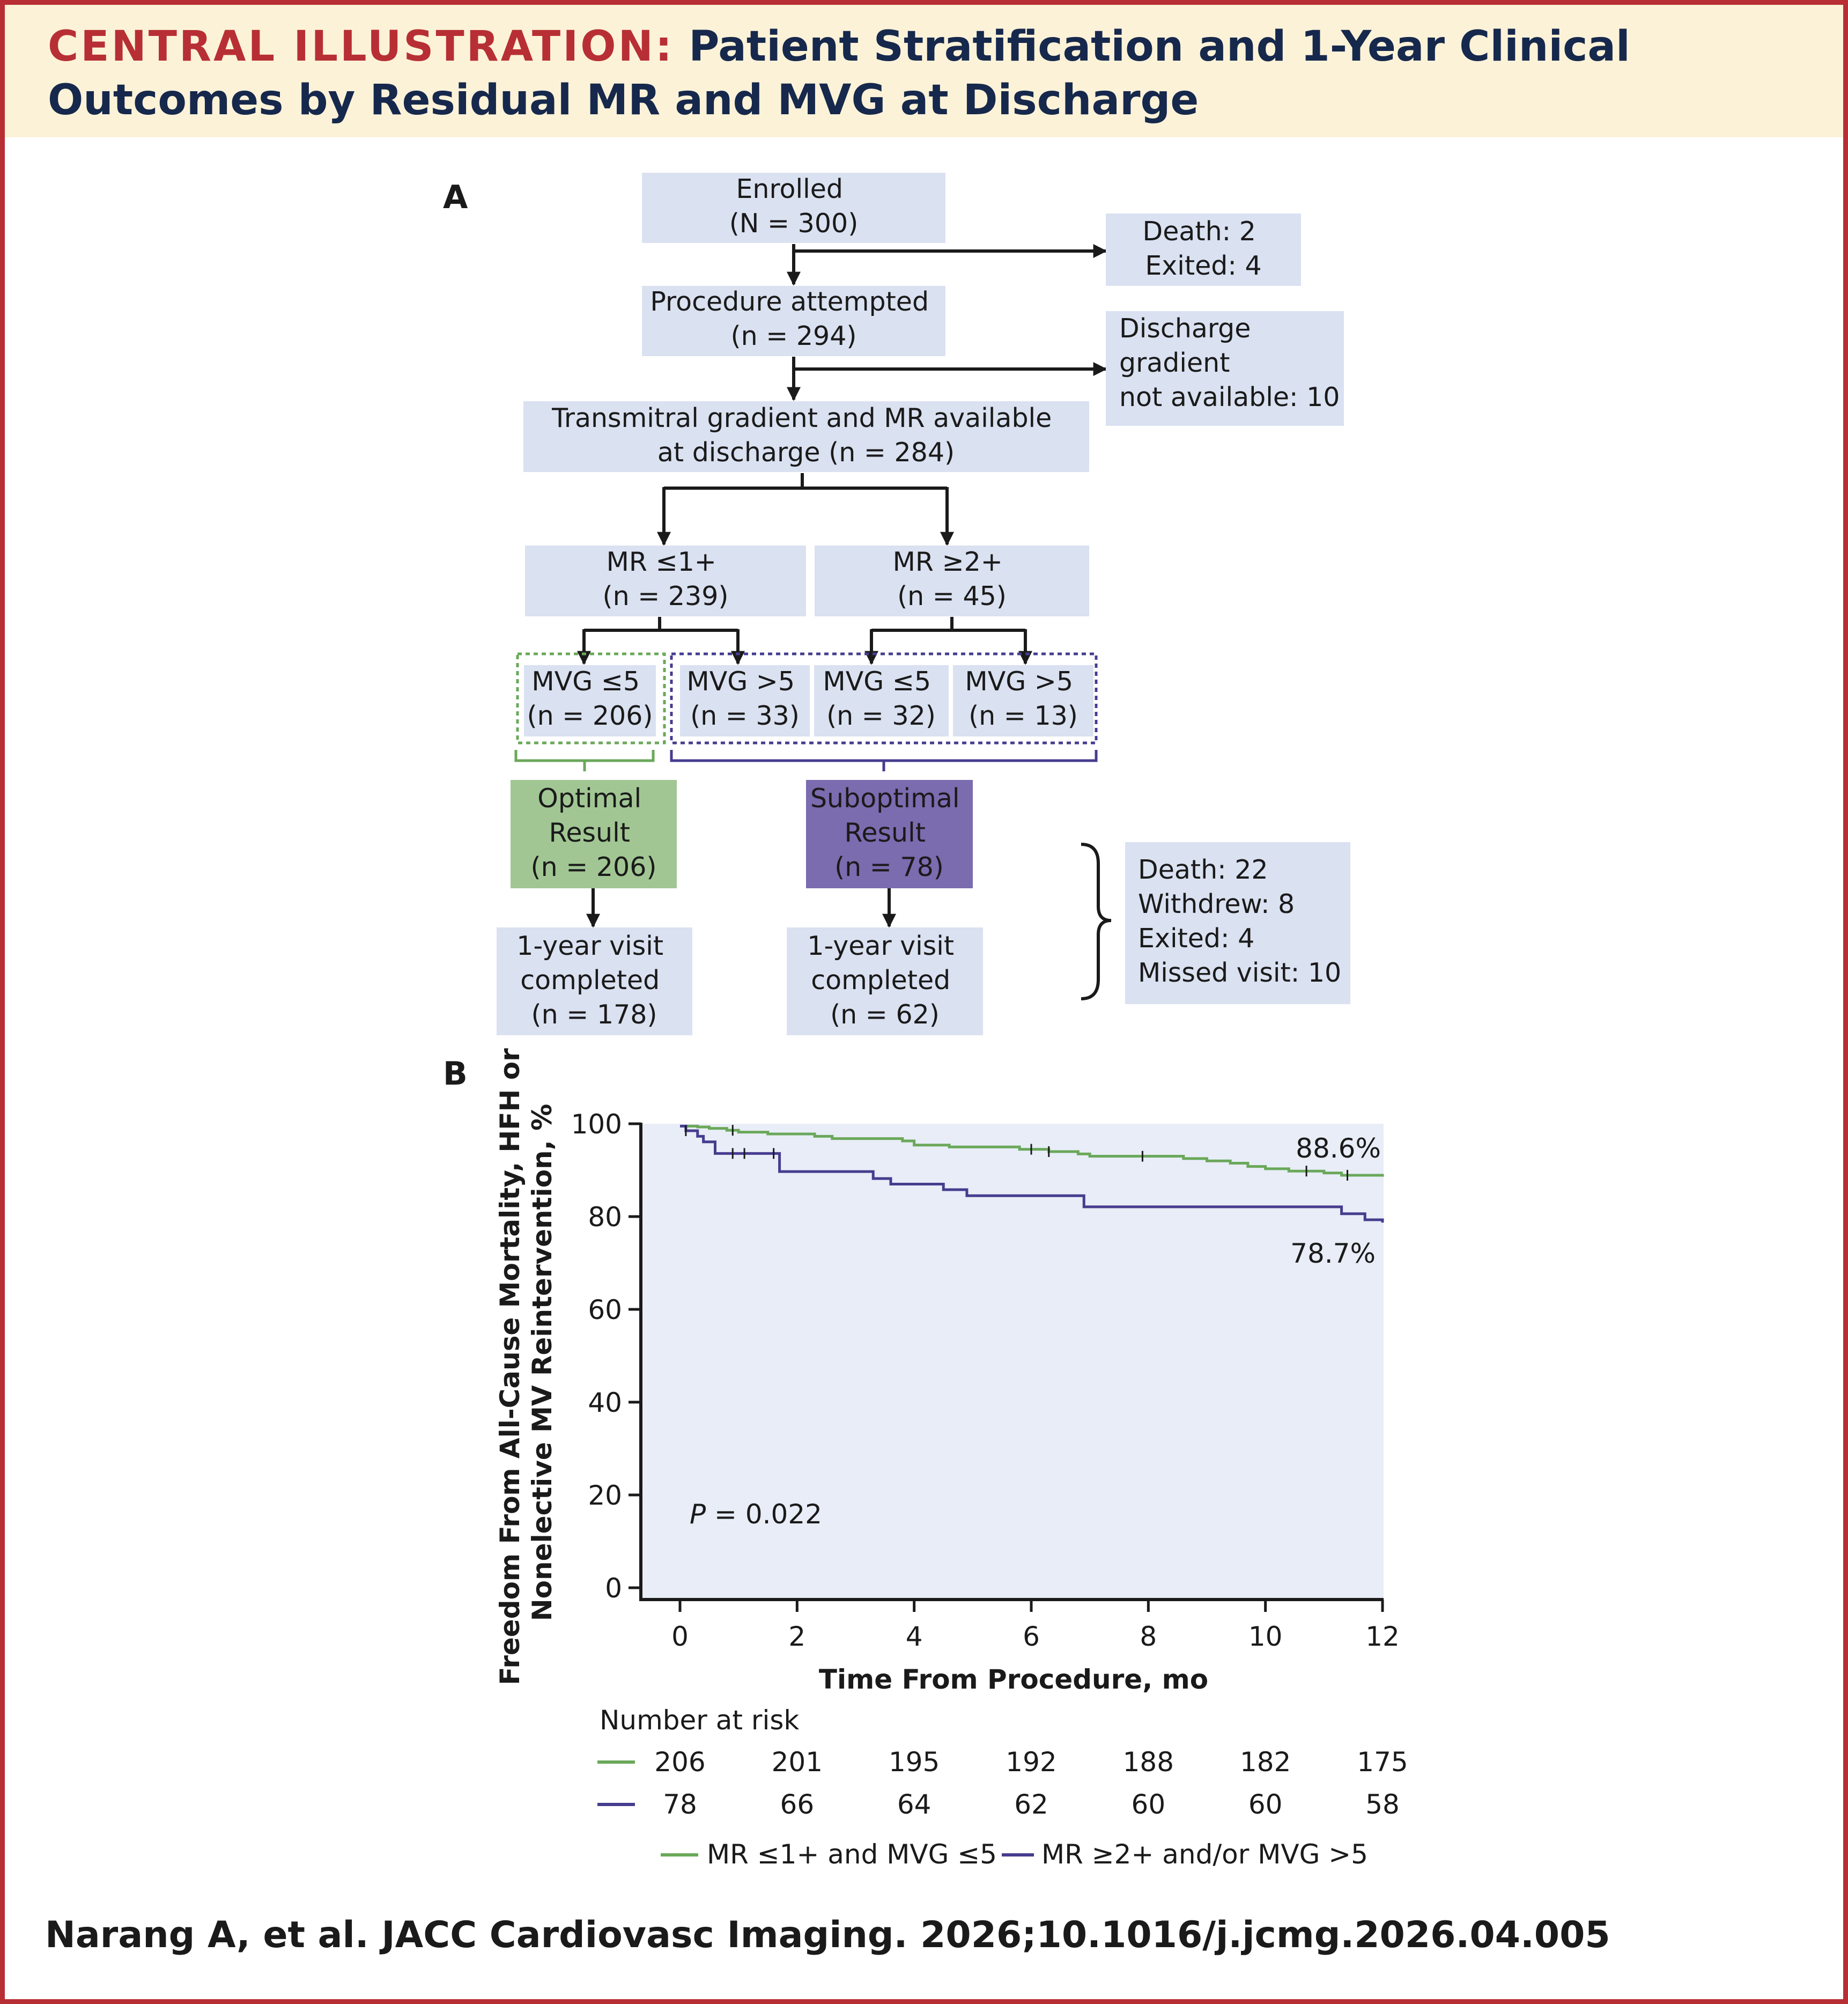 This screenshot has width=1848, height=2004. Describe the element at coordinates (661, 562) in the screenshot. I see `mr-low-line-1: MR ≤1+` at that location.